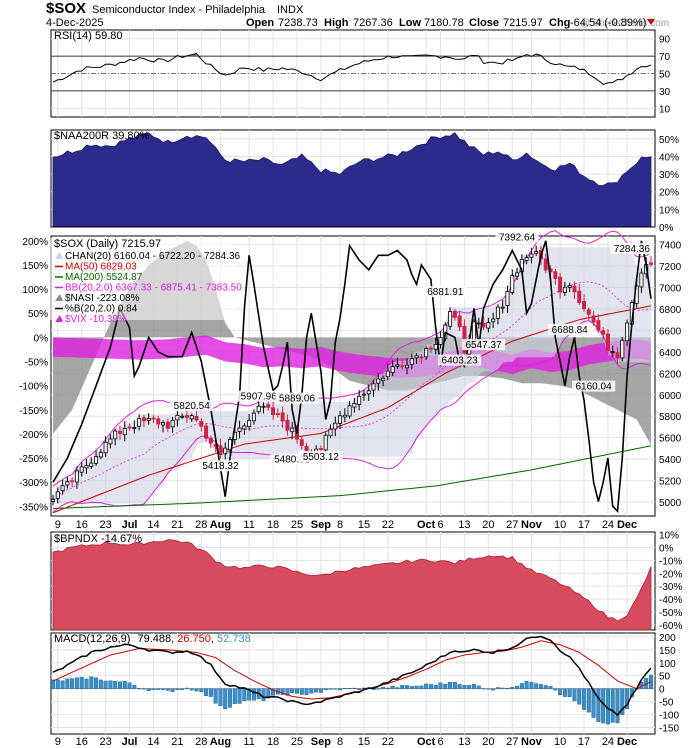 This screenshot has width=700, height=748. Describe the element at coordinates (364, 742) in the screenshot. I see `x-tick-bottom-13: 15` at that location.